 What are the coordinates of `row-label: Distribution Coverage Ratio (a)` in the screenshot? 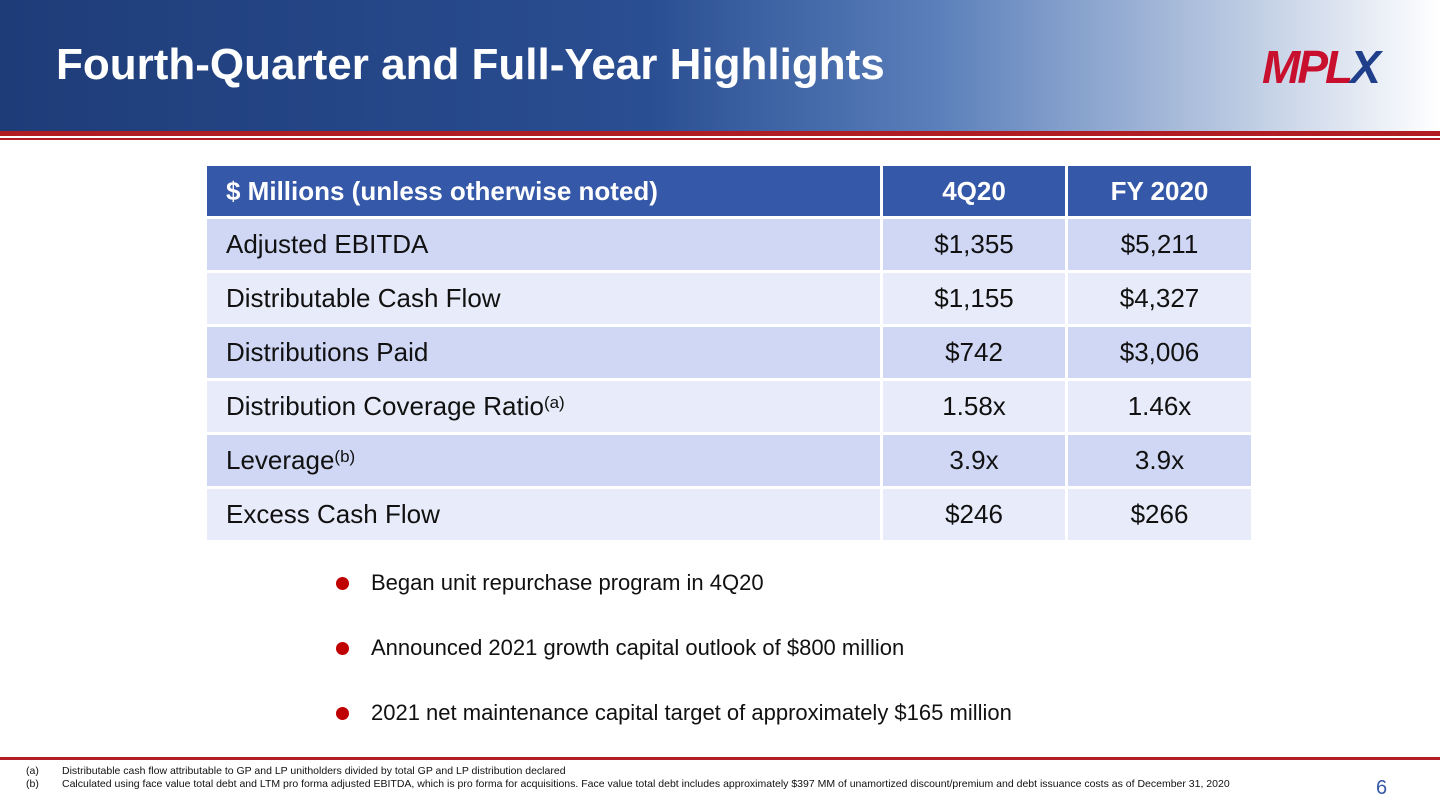 It's located at (543, 406).